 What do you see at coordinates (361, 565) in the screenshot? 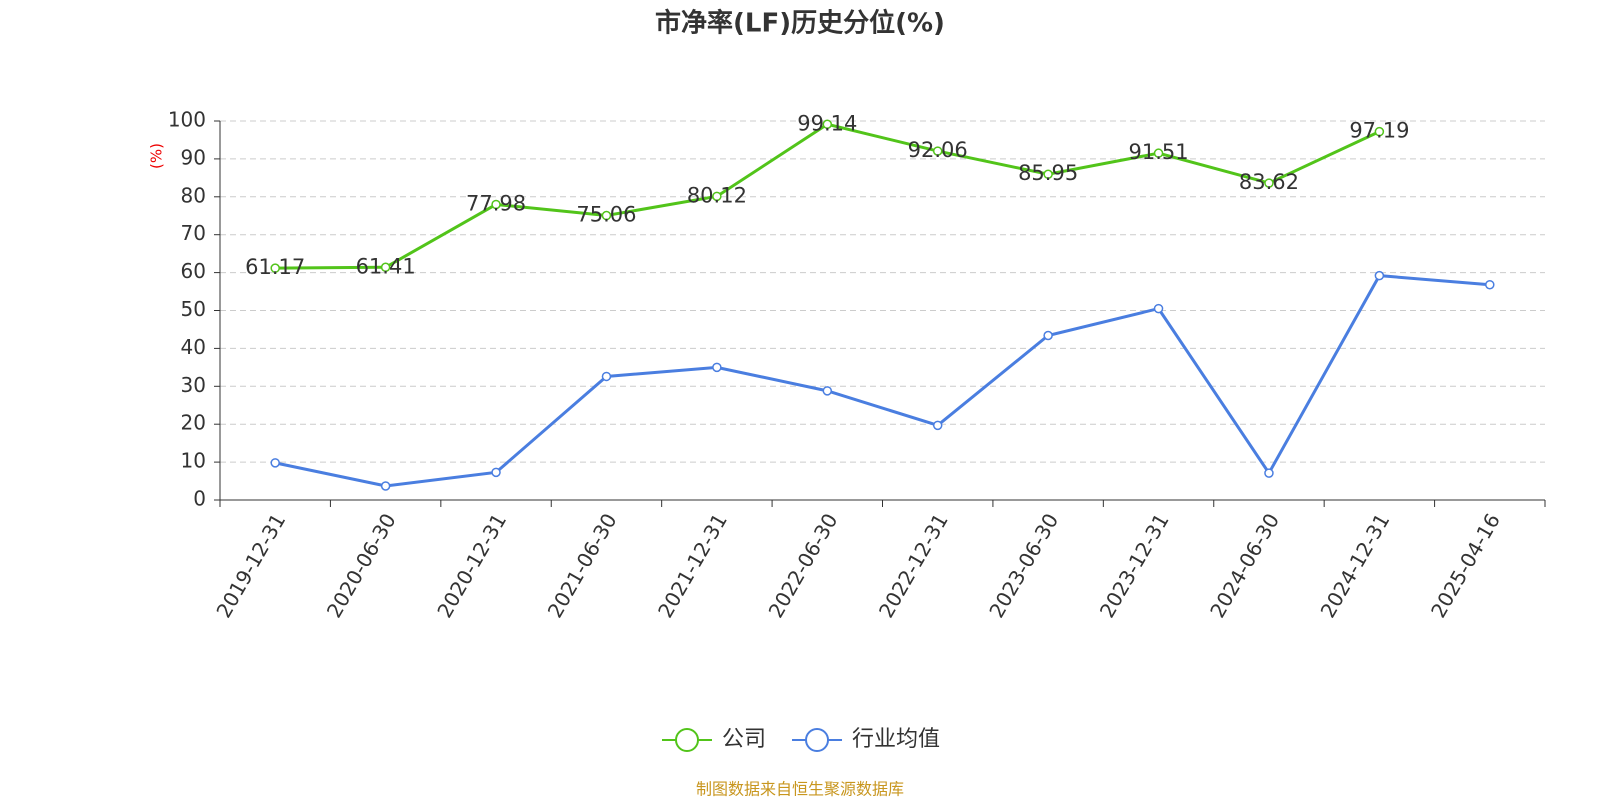
I see `x-tick-label: 2020-06-30` at bounding box center [361, 565].